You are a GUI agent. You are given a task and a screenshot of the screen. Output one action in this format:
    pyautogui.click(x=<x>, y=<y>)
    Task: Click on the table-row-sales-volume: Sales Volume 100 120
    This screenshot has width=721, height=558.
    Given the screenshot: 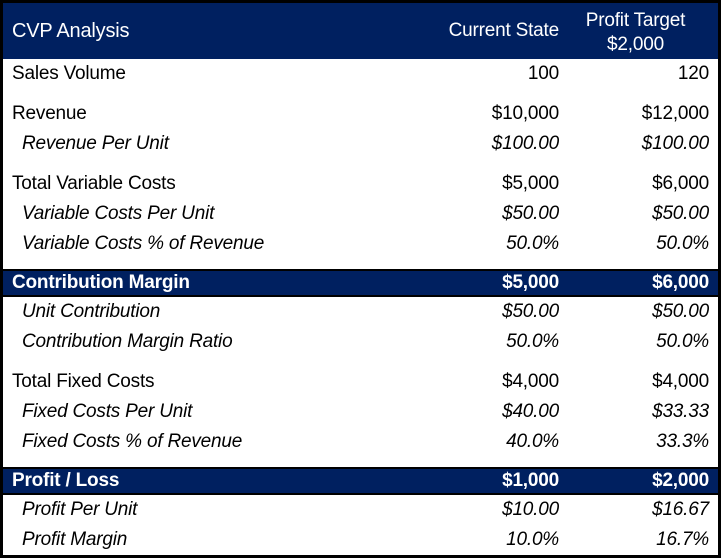 What is the action you would take?
    pyautogui.click(x=360, y=74)
    